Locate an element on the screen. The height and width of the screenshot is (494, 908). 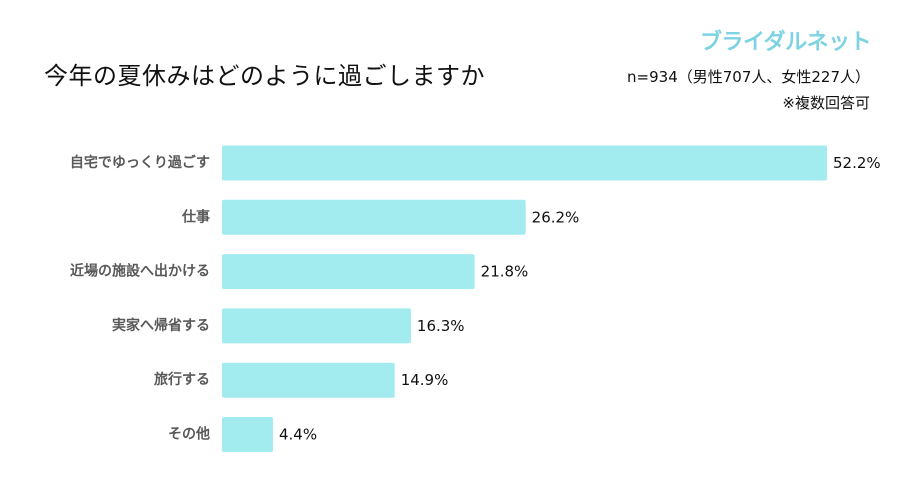
value-label: 16.3% is located at coordinates (441, 326).